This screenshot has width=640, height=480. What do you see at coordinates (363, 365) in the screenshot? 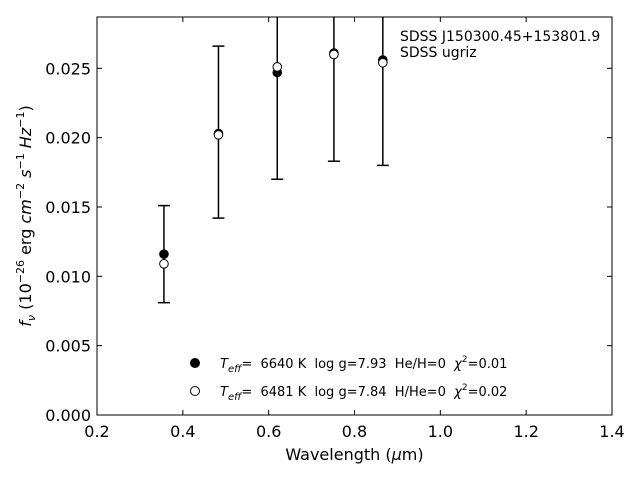
I see `legend-entry-1: Teff= 6640 K log g=7.93 He/H=0 χ2=0.01` at bounding box center [363, 365].